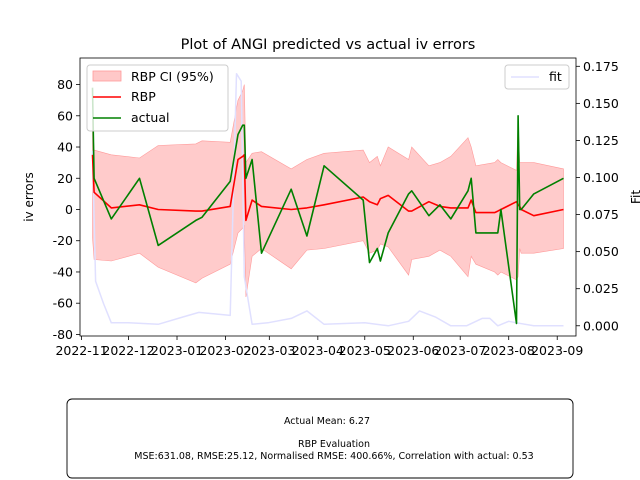 The width and height of the screenshot is (640, 480). What do you see at coordinates (413, 350) in the screenshot?
I see `x-tick-label: 2023-06` at bounding box center [413, 350].